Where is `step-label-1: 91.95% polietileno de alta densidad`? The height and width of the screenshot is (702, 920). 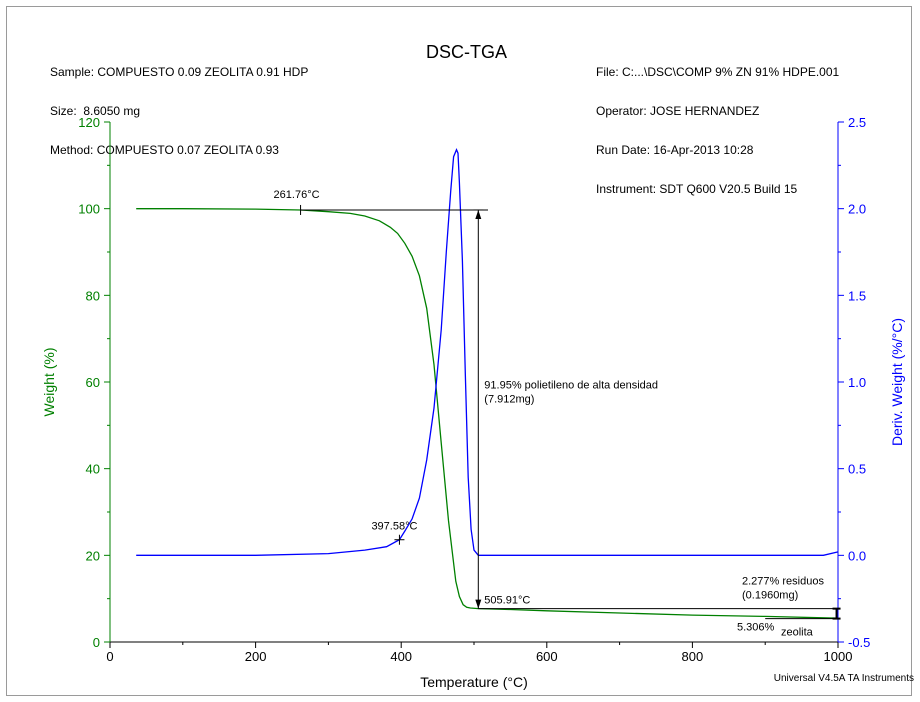 step-label-1: 91.95% polietileno de alta densidad is located at coordinates (571, 386).